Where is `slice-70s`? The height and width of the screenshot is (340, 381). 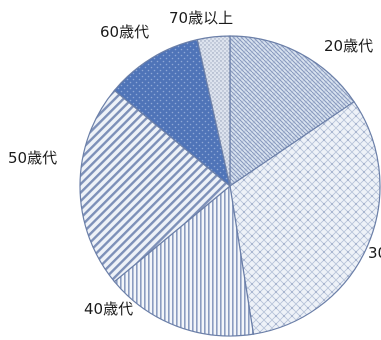 slice-70s is located at coordinates (213, 111).